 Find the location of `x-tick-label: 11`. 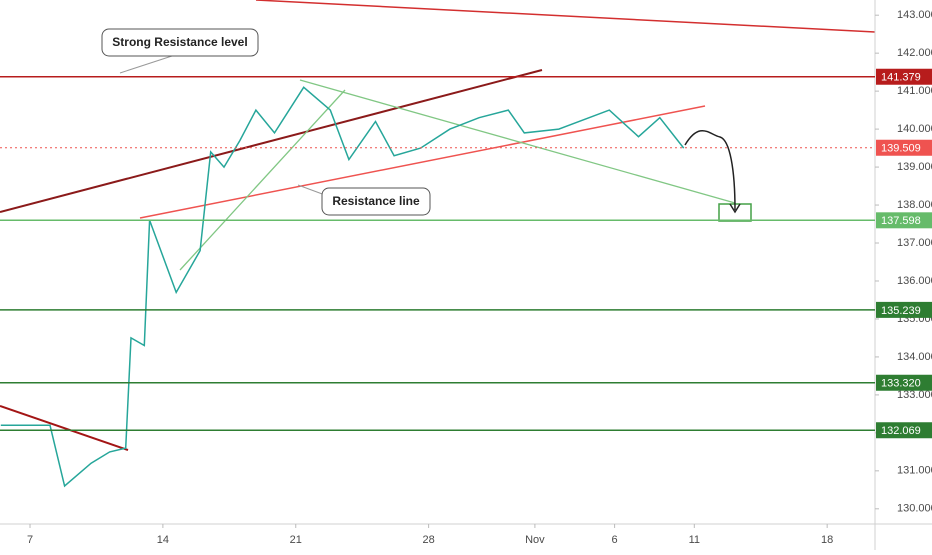

x-tick-label: 11 is located at coordinates (694, 540).